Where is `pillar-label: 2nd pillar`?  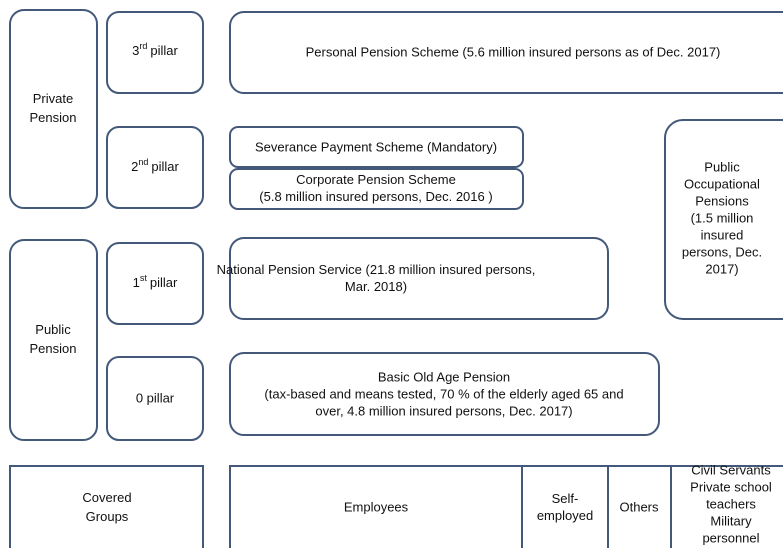 pillar-label: 2nd pillar is located at coordinates (155, 165).